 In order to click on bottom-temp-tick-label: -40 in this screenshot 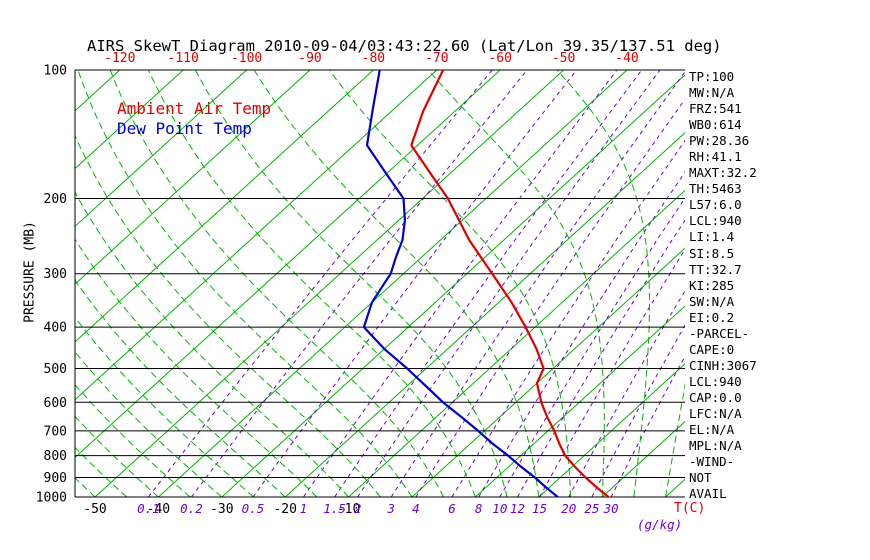, I will do `click(158, 509)`.